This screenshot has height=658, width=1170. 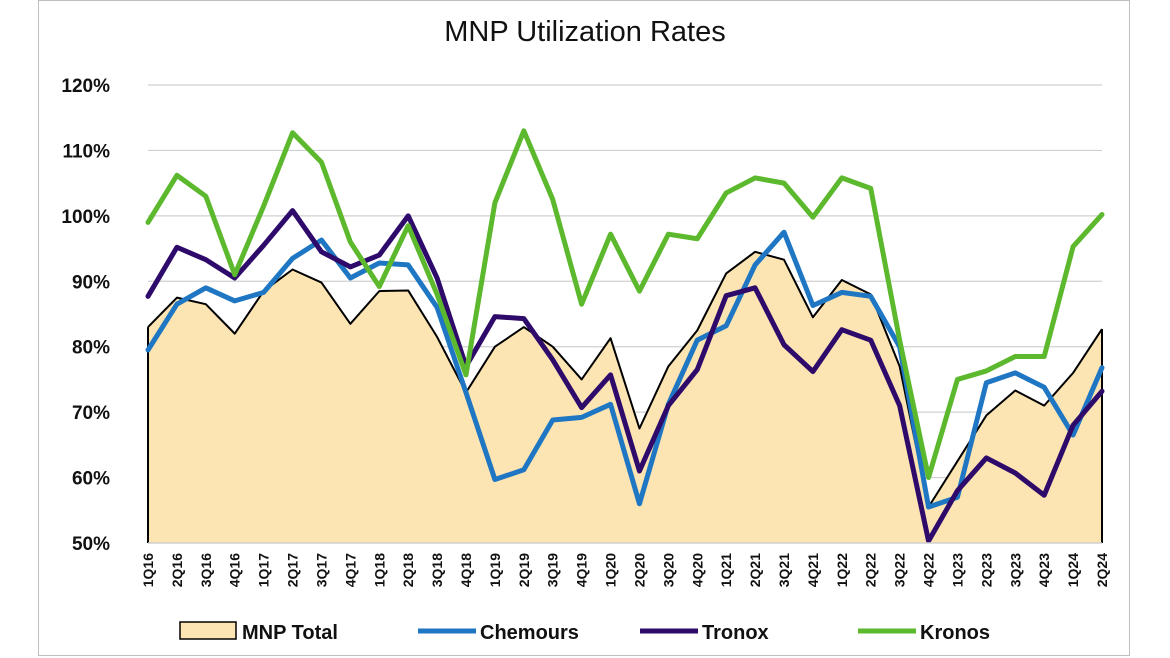 What do you see at coordinates (668, 570) in the screenshot?
I see `x-tick-label: 3Q20` at bounding box center [668, 570].